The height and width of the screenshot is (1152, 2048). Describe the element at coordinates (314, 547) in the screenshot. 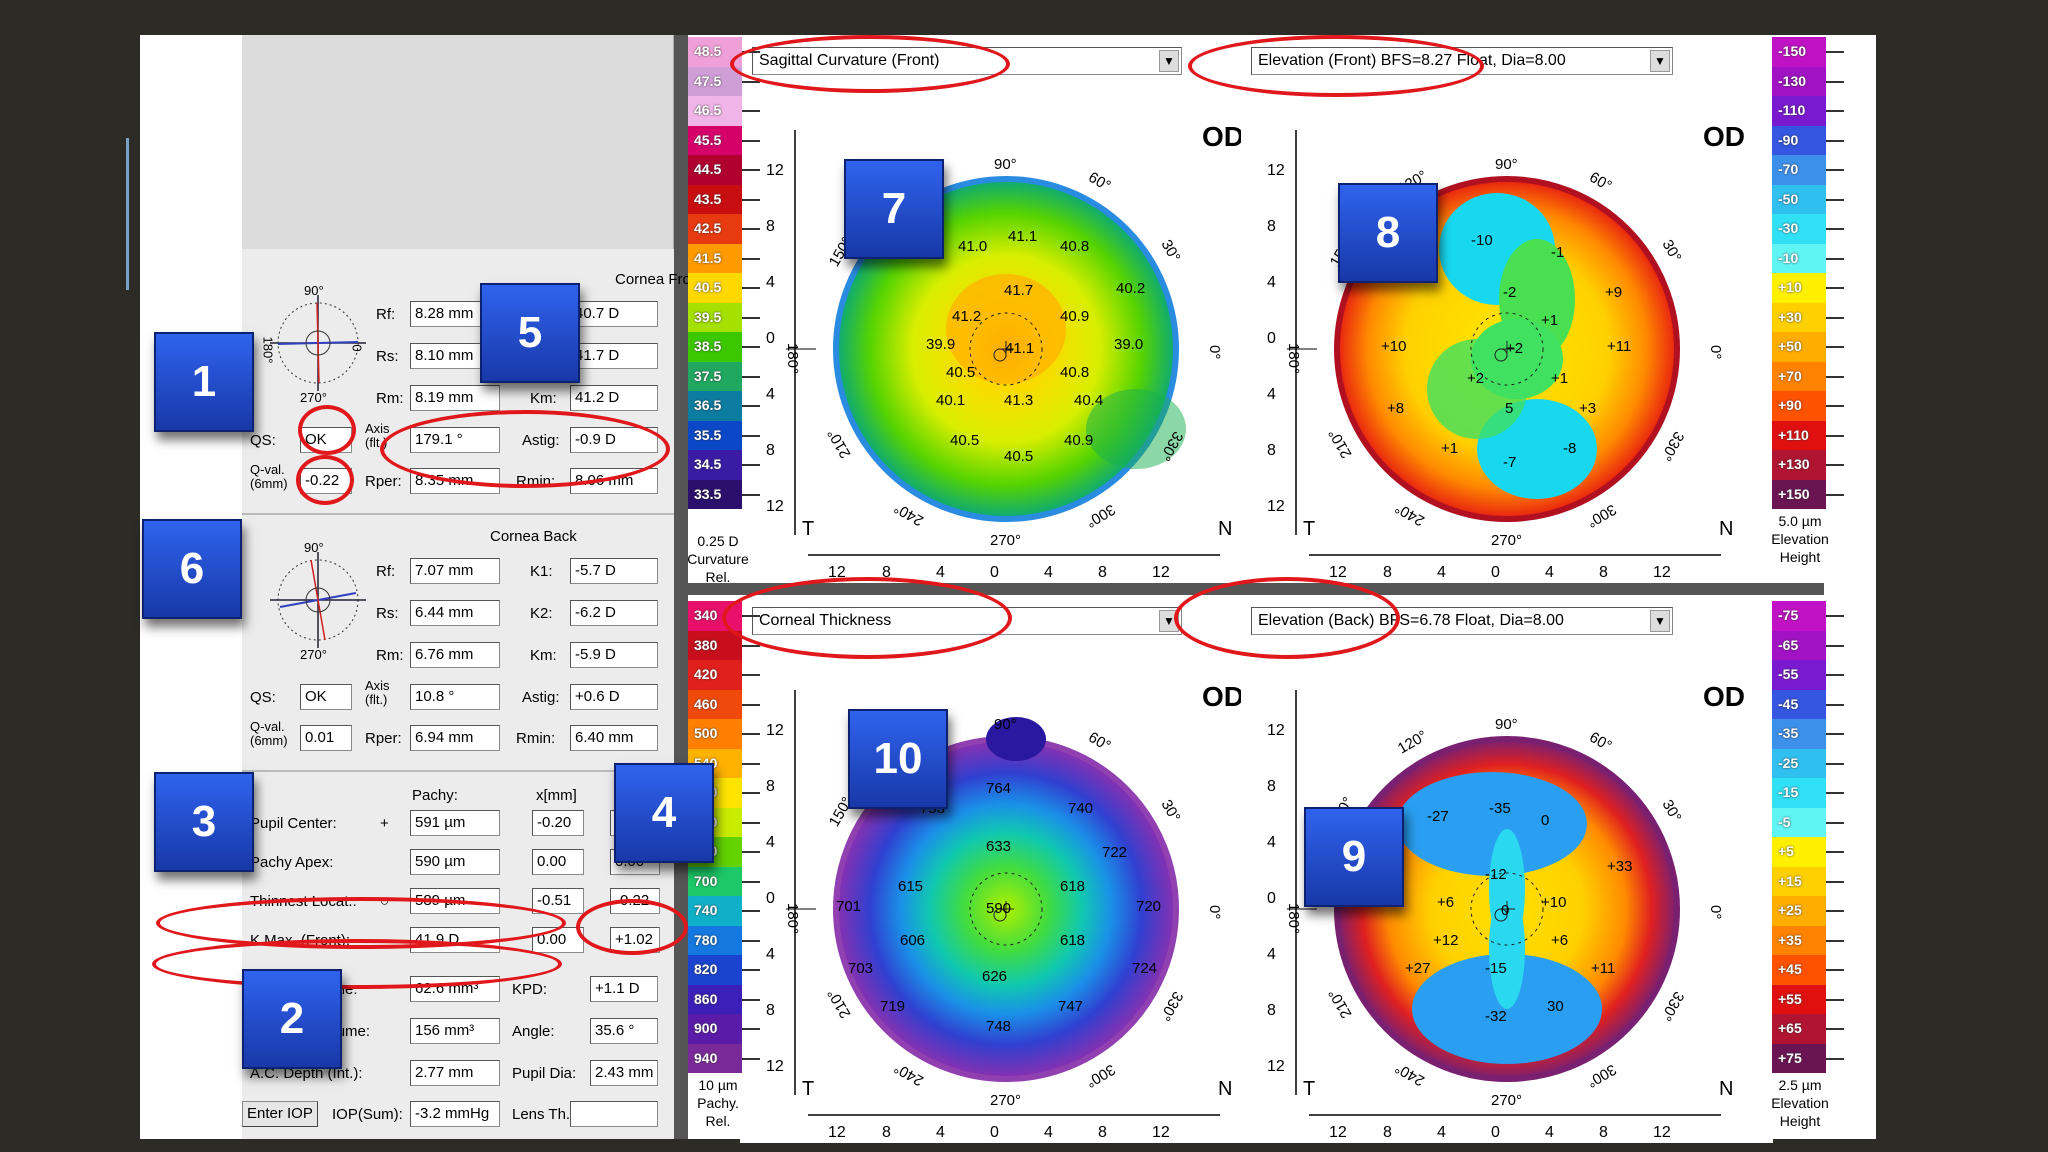

I see `compass-top-back: 90°` at that location.